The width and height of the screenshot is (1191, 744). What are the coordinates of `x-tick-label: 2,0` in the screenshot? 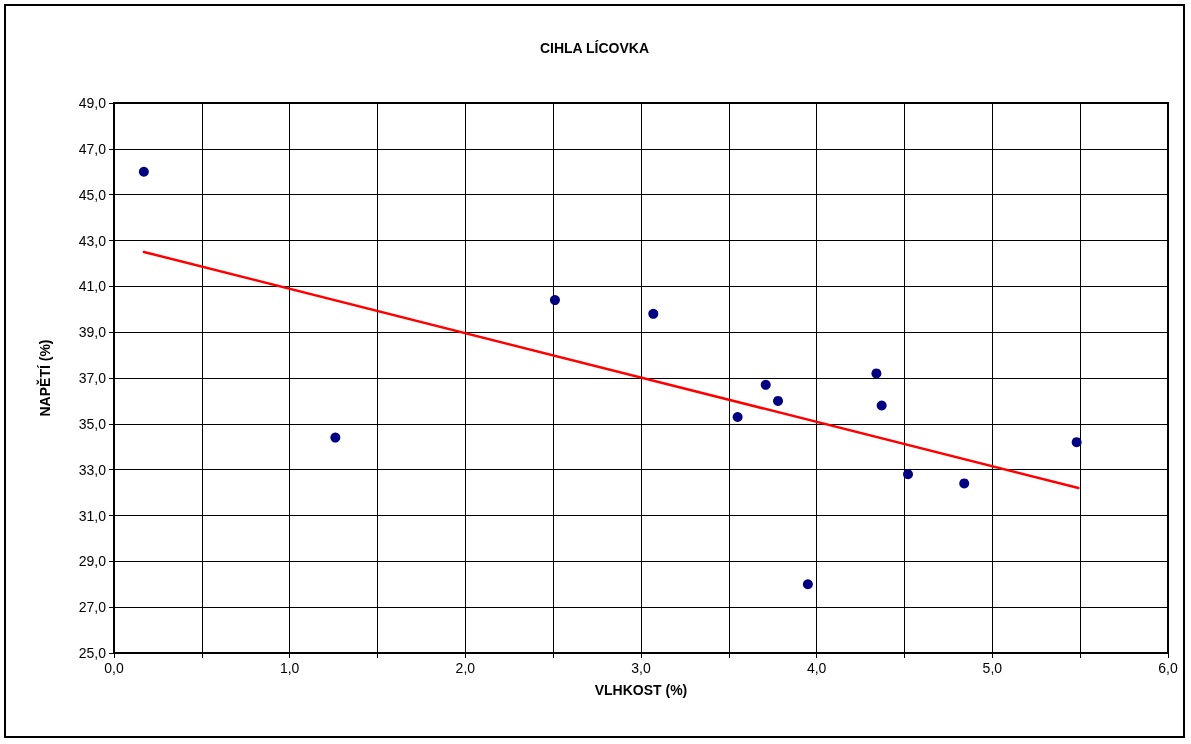 It's located at (465, 668).